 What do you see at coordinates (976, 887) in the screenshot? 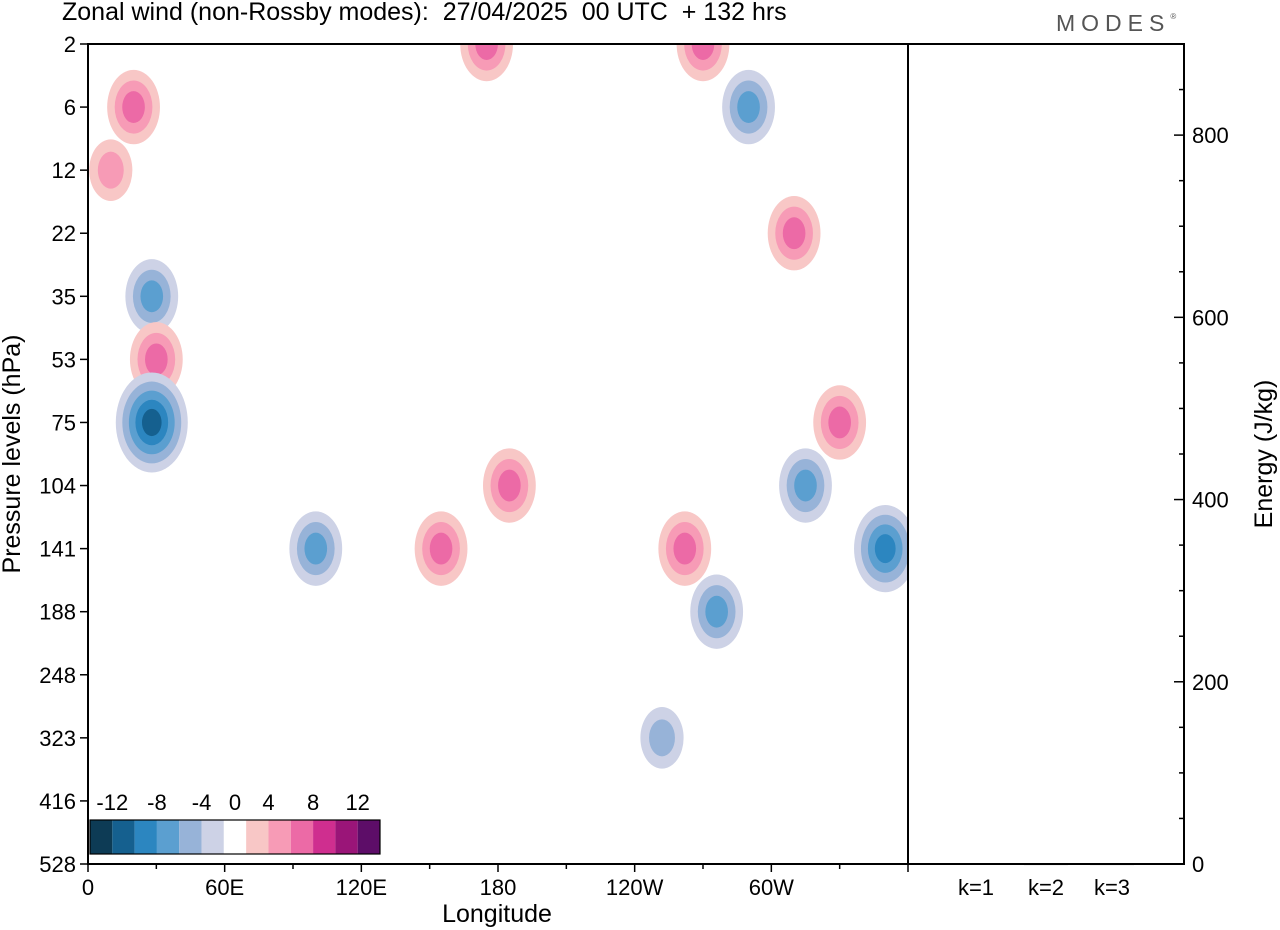
I see `energy-category-label: k=1` at bounding box center [976, 887].